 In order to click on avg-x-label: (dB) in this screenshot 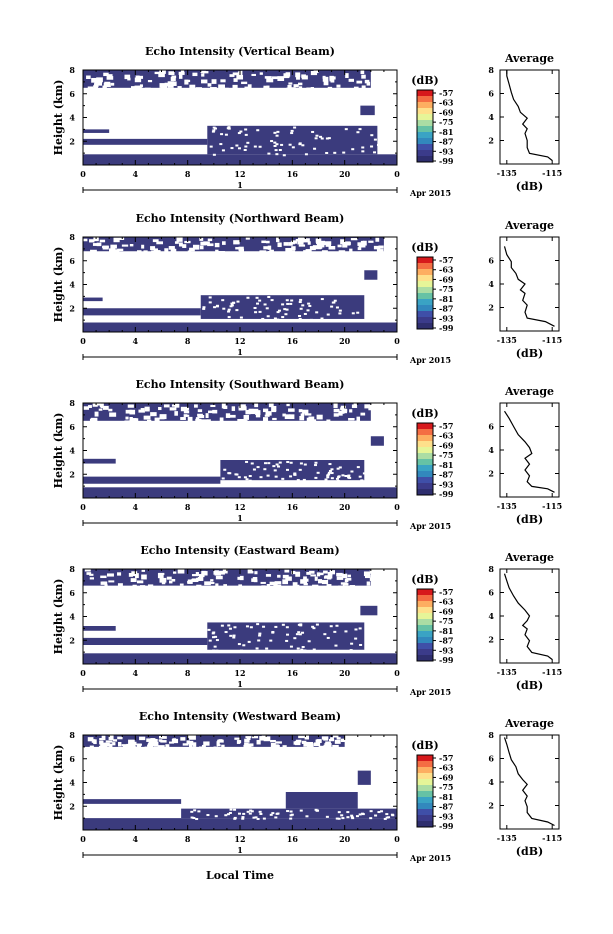, I will do `click(529, 519)`.